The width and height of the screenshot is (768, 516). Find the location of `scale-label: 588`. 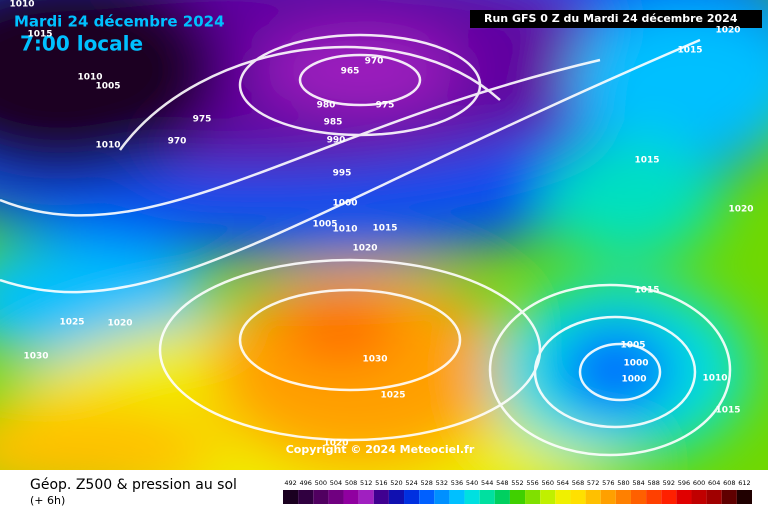

scale-label: 588 is located at coordinates (653, 483).